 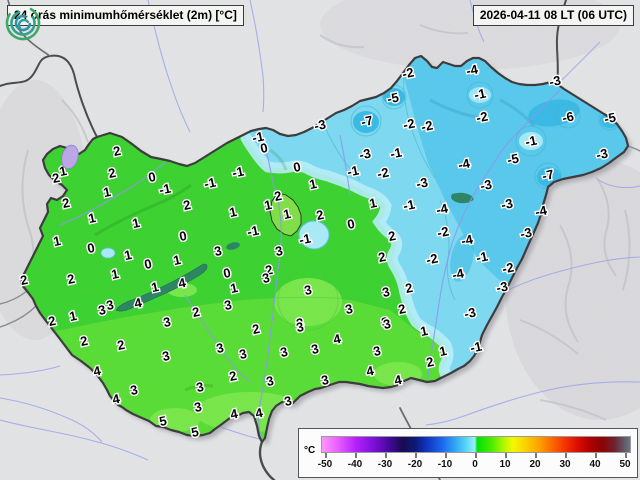 What do you see at coordinates (595, 464) in the screenshot?
I see `legend-tick-label: 40` at bounding box center [595, 464].